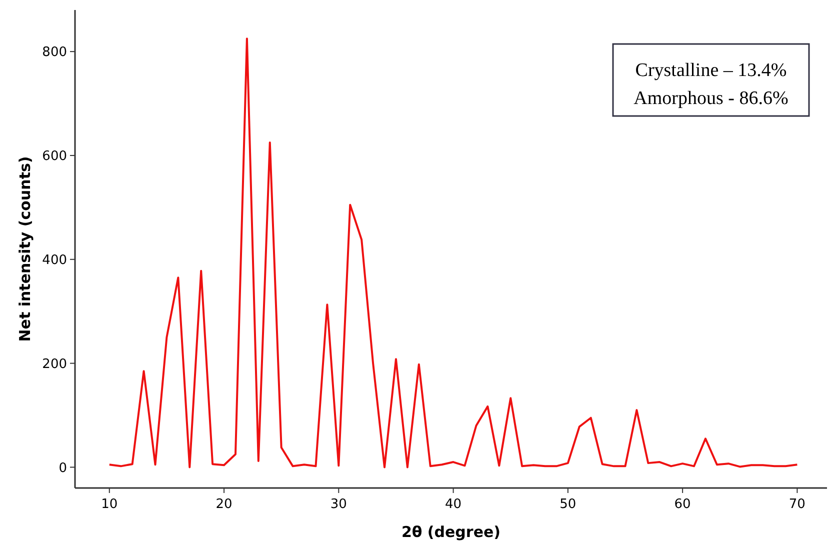  I want to click on x-tick-label: 60, so click(682, 504).